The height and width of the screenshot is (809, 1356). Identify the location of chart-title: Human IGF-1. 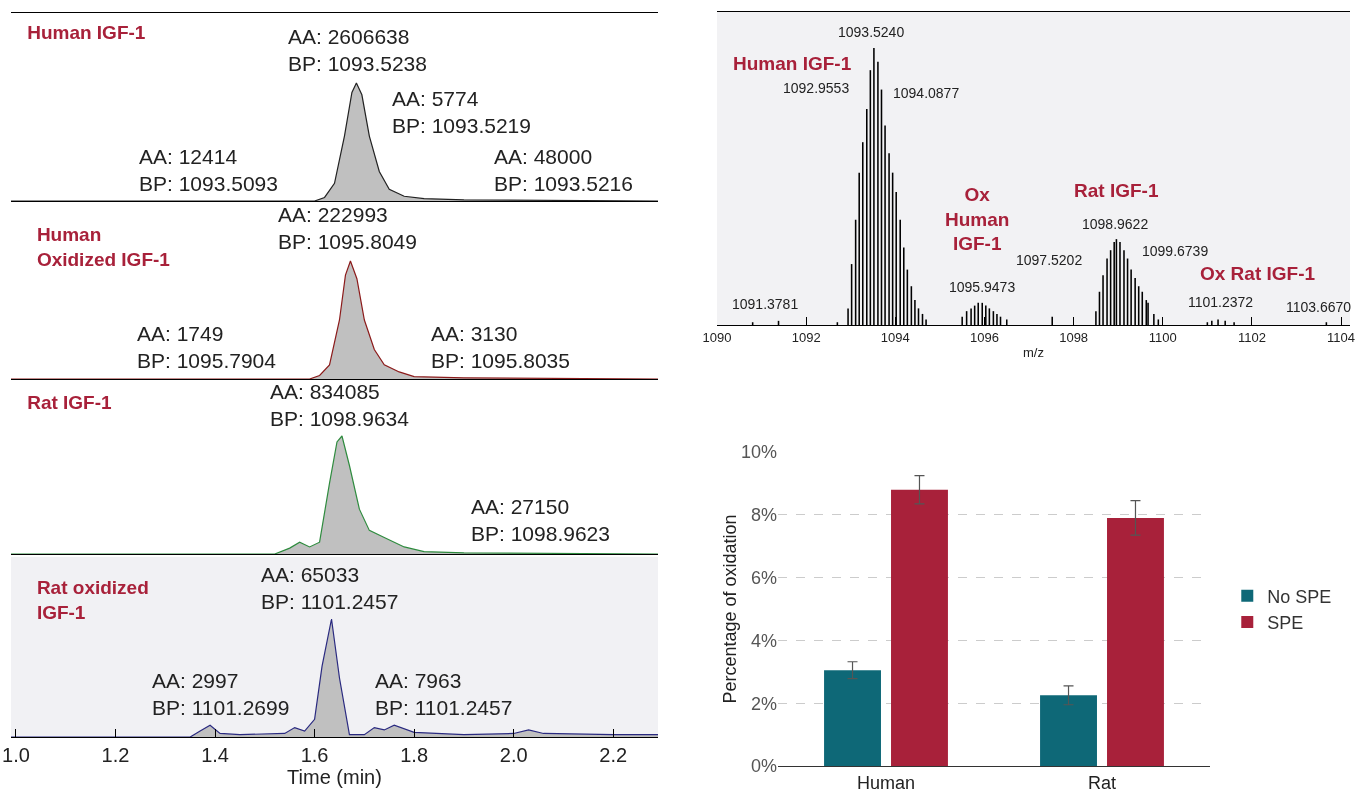
(86, 33).